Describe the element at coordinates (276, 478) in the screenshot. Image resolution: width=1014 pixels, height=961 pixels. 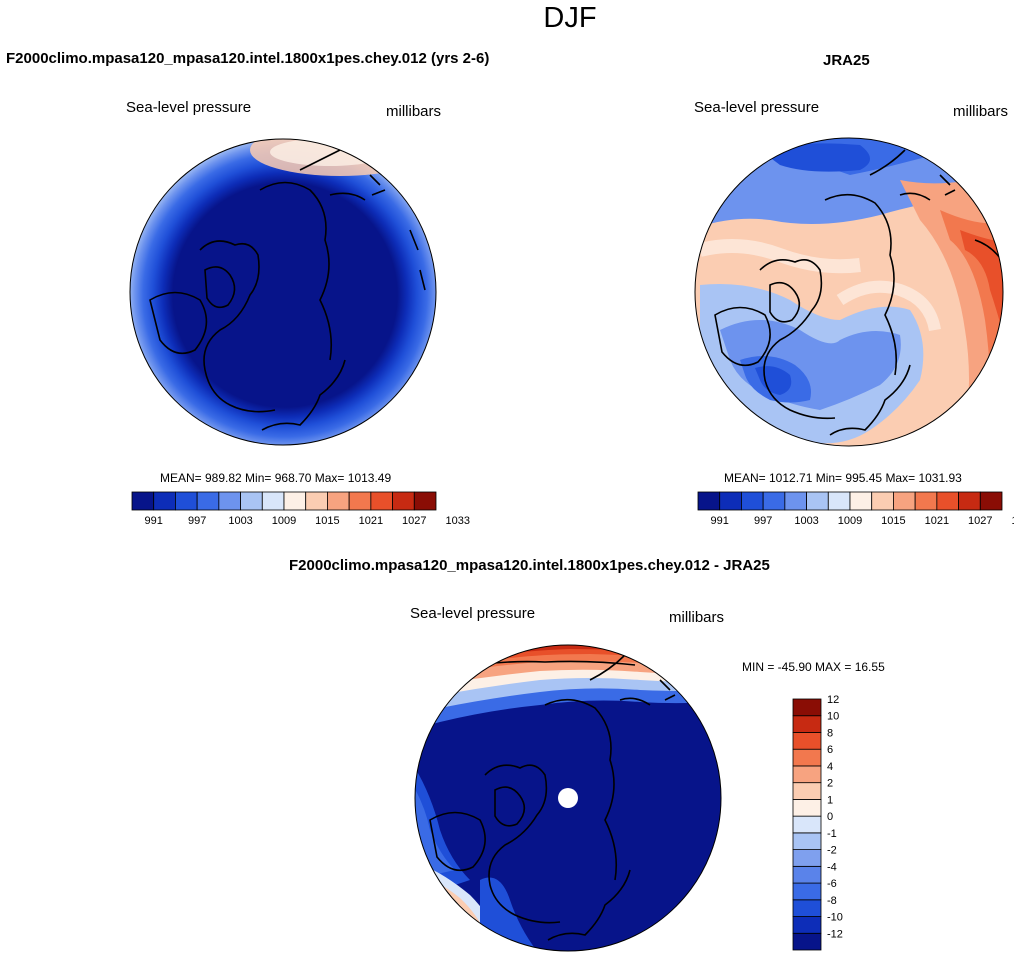
I see `model-stats: MEAN= 989.82 Min= 968.70 Max= 1013.49` at that location.